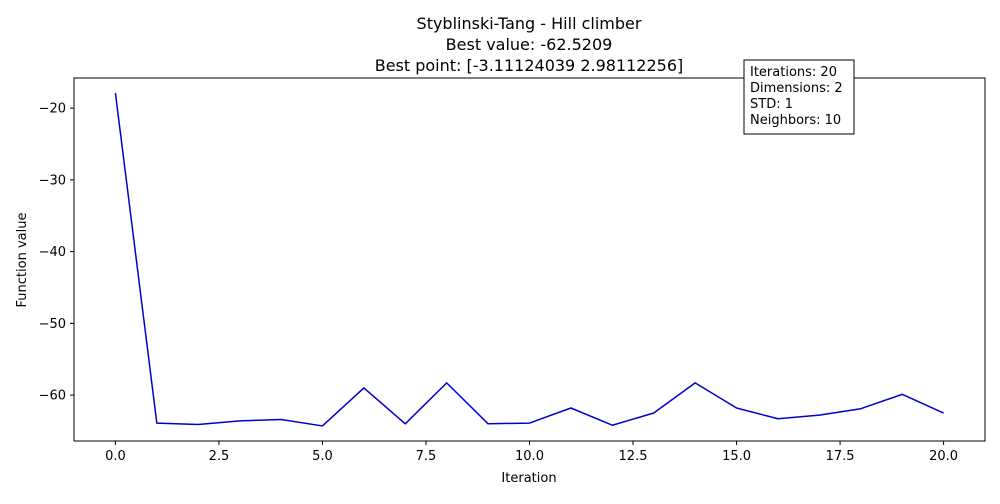 The image size is (1000, 504). I want to click on title-line-2: Best value: -62.5209, so click(529, 44).